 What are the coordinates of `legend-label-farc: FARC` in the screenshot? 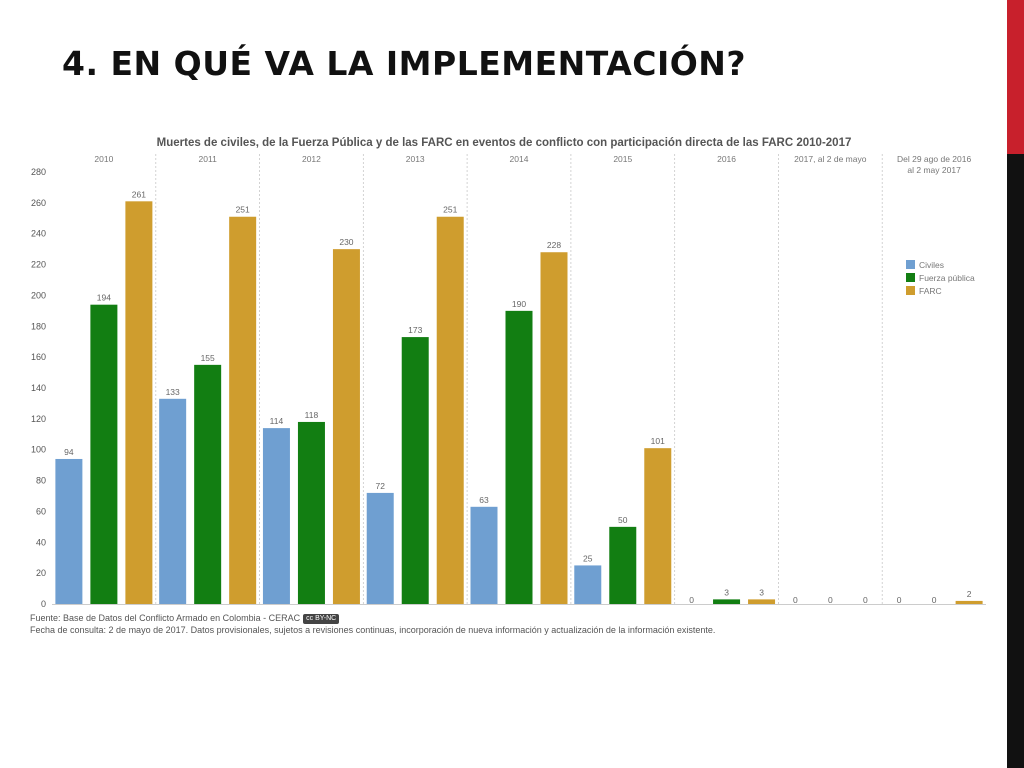 It's located at (930, 291).